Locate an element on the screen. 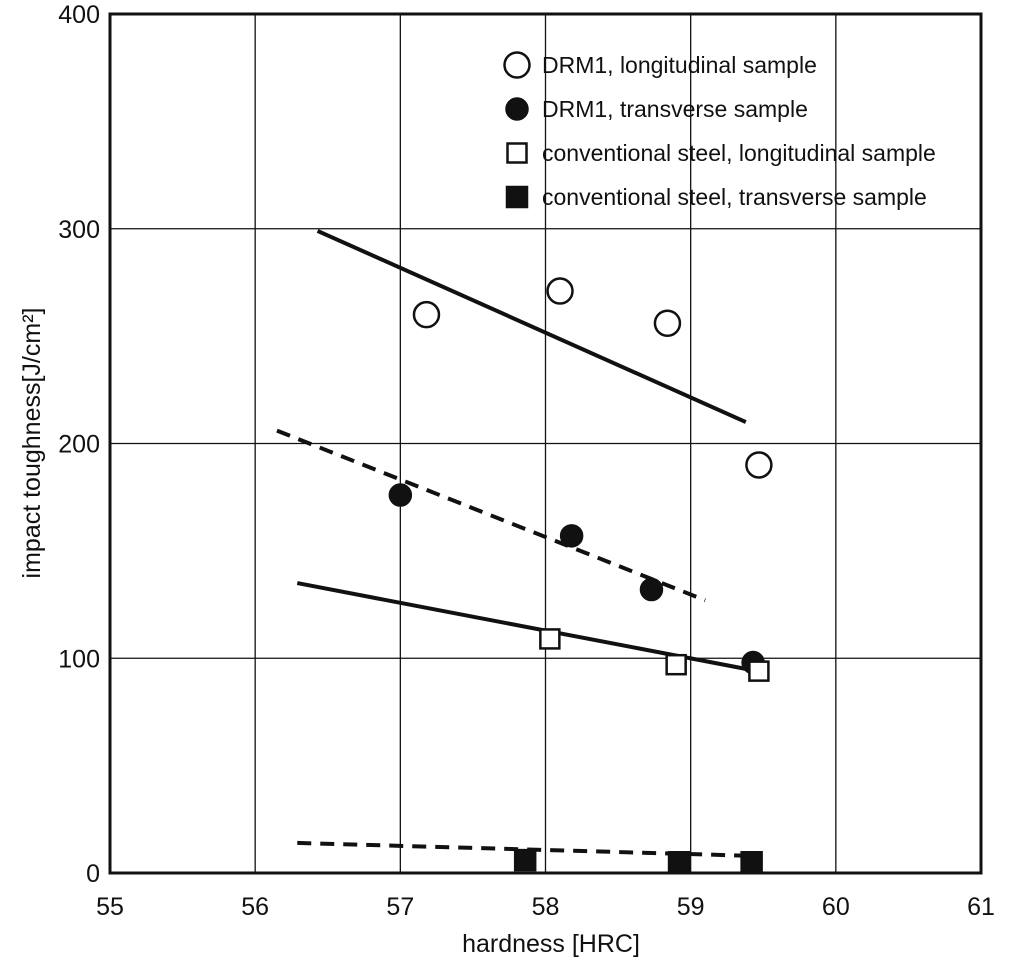  x-tick-label: 58 is located at coordinates (546, 907).